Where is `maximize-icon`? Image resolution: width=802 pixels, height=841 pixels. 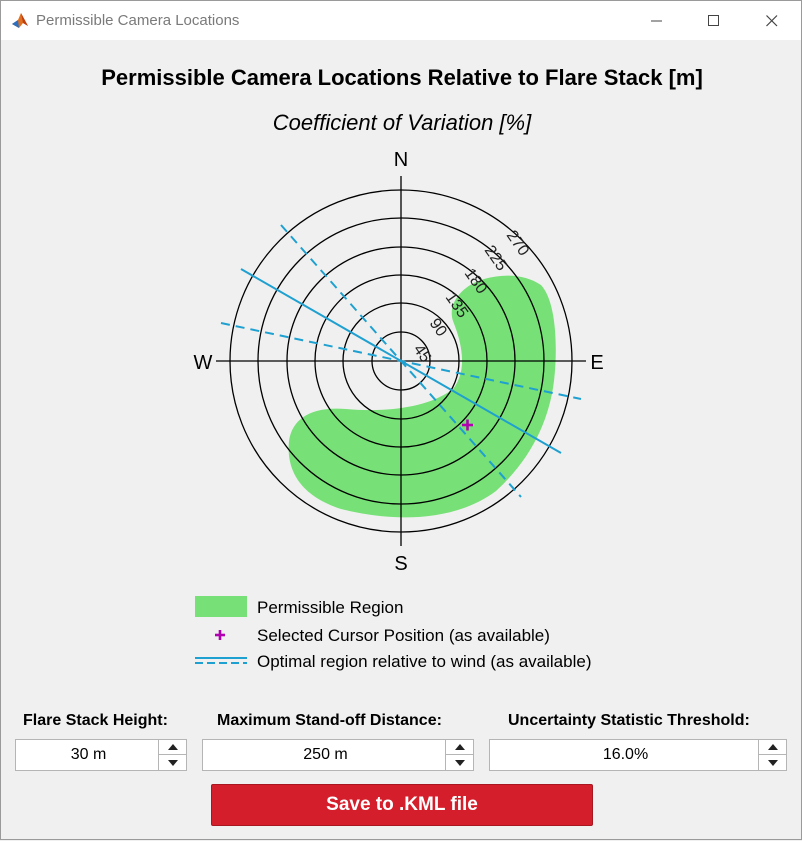 maximize-icon is located at coordinates (713, 20).